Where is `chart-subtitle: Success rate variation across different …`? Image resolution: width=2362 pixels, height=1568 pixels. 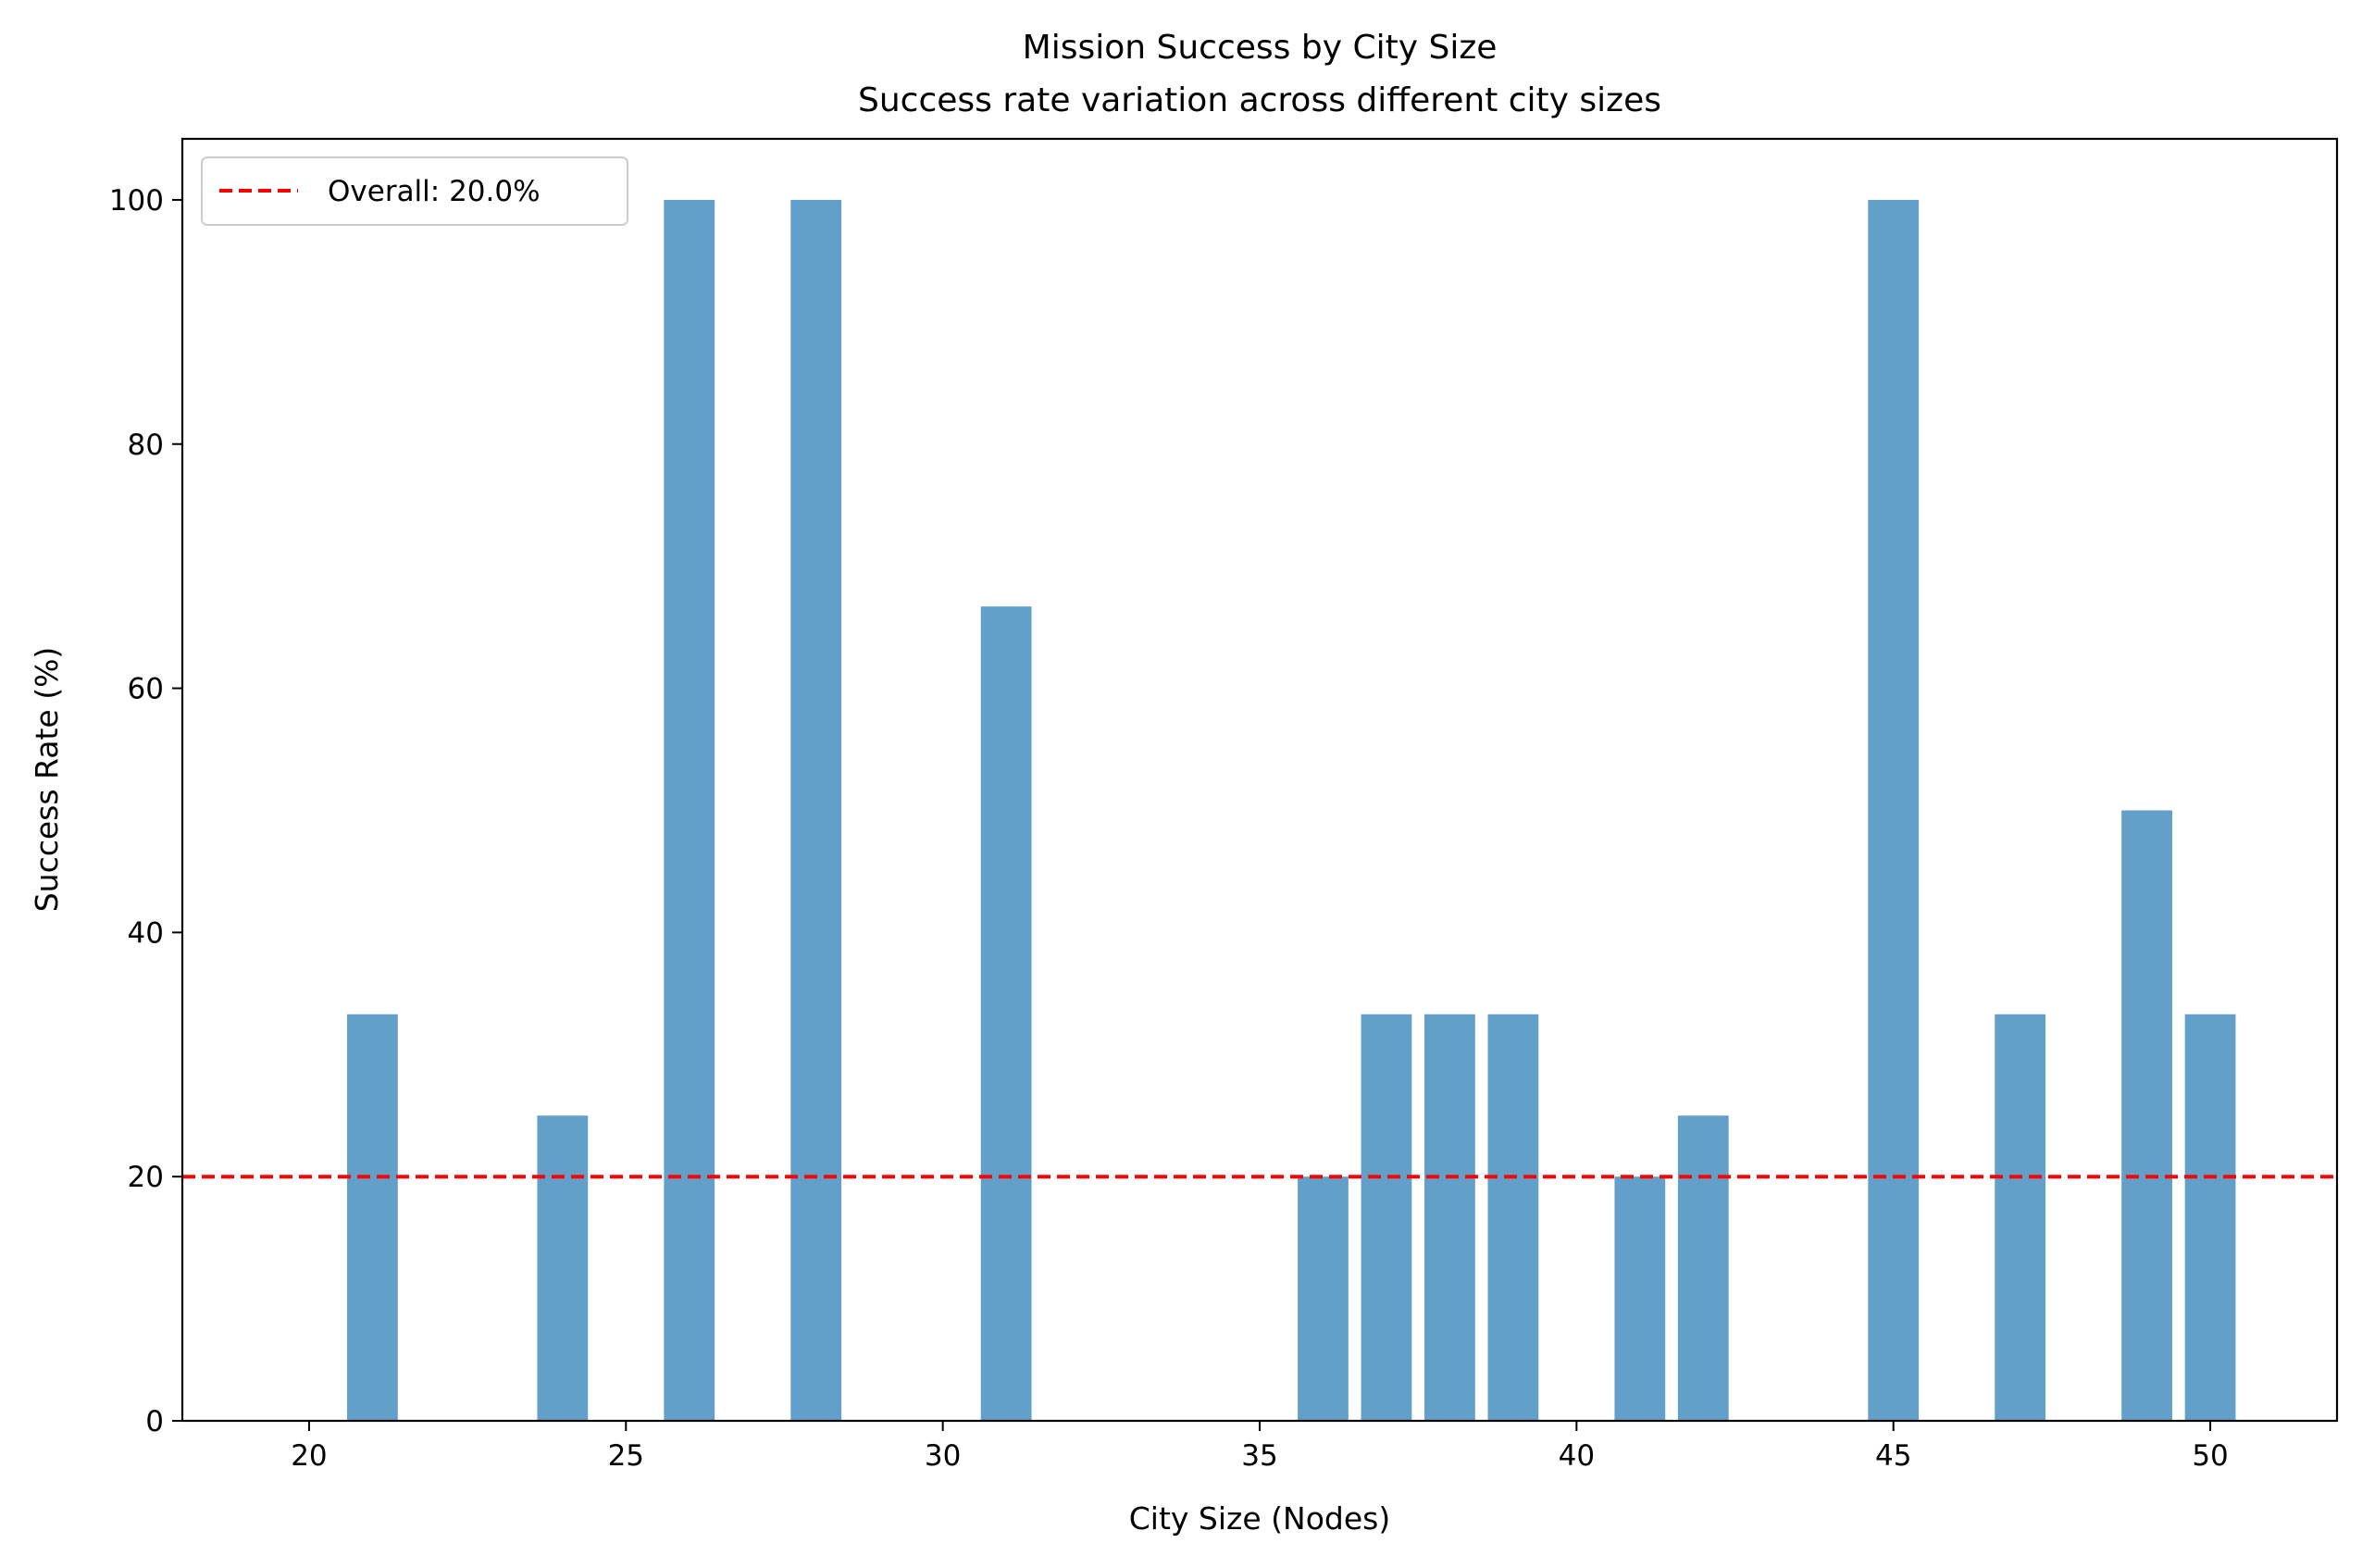 chart-subtitle: Success rate variation across different … is located at coordinates (1259, 100).